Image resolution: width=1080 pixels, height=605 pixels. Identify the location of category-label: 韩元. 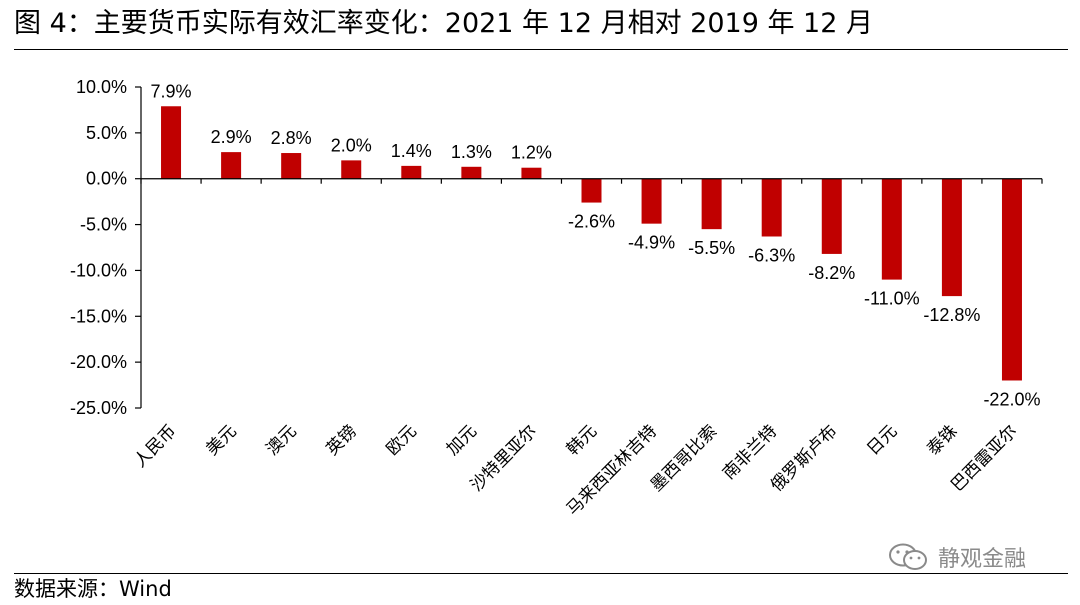
(582, 440).